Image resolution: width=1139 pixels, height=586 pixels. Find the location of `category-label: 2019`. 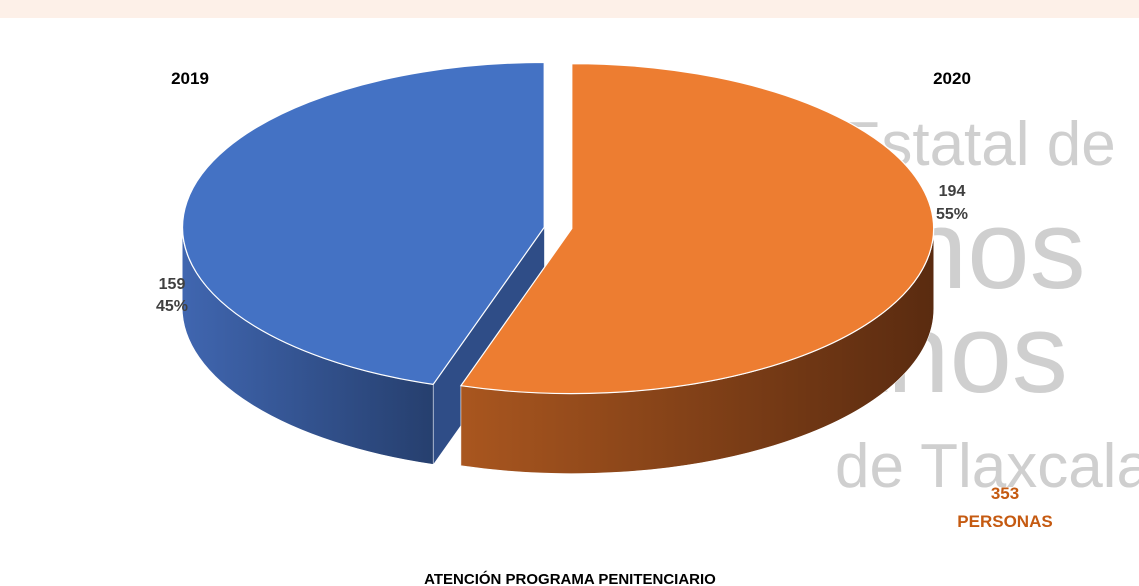

category-label: 2019 is located at coordinates (190, 78).